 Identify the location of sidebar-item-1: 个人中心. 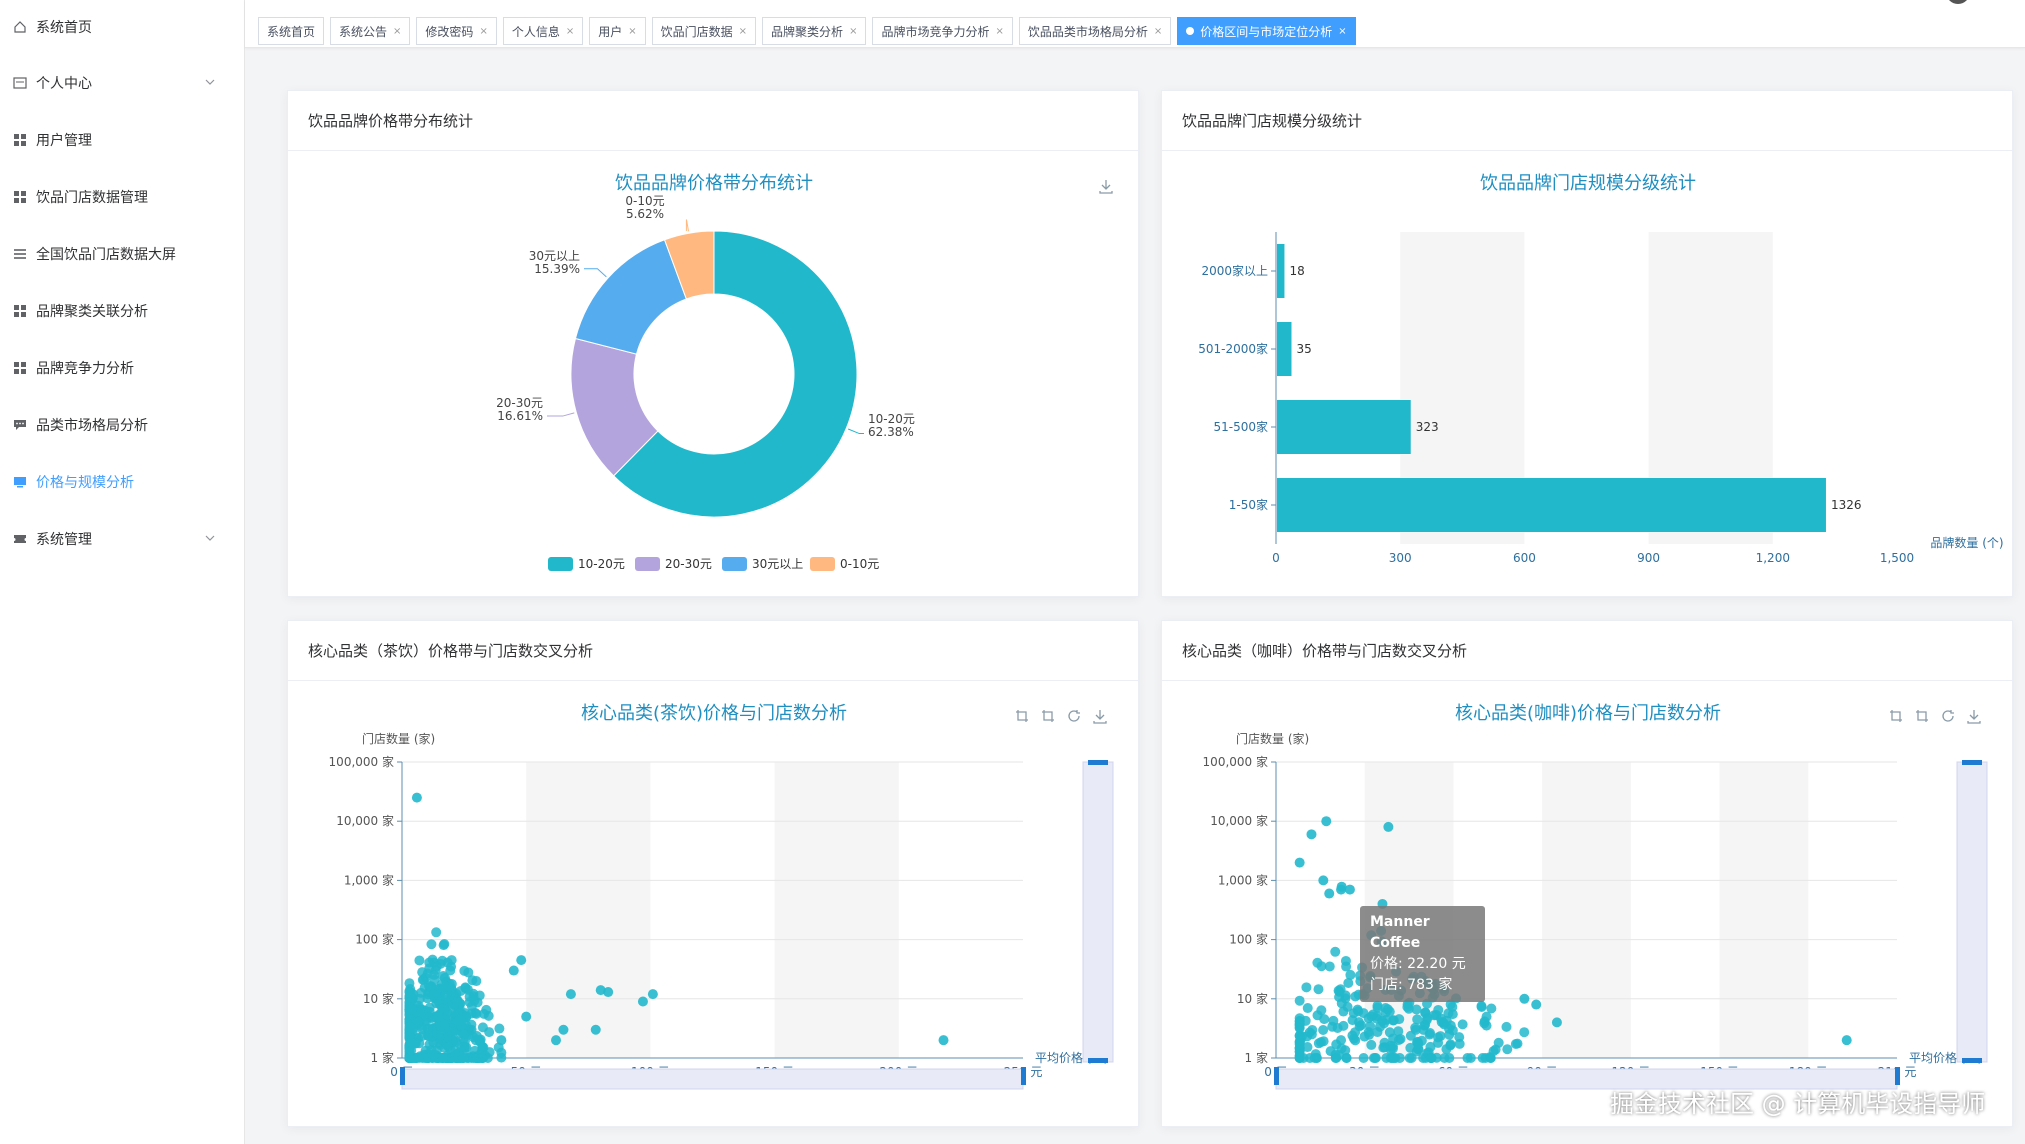
(122, 83).